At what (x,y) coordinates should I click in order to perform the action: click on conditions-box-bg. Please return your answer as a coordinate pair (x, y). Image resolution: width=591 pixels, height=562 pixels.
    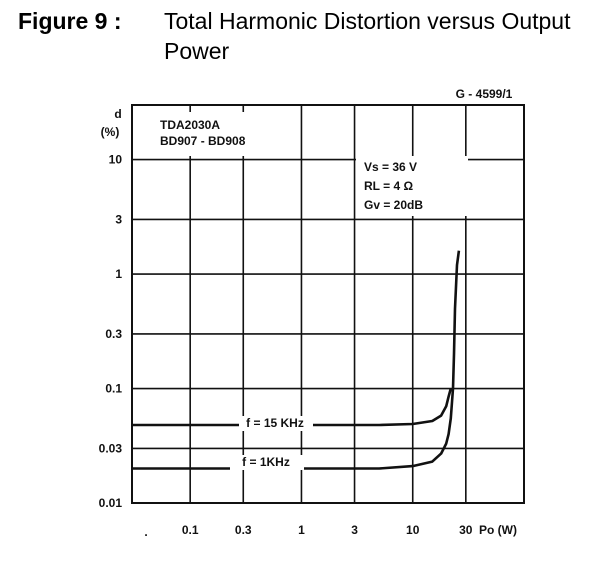
    Looking at the image, I should click on (412, 186).